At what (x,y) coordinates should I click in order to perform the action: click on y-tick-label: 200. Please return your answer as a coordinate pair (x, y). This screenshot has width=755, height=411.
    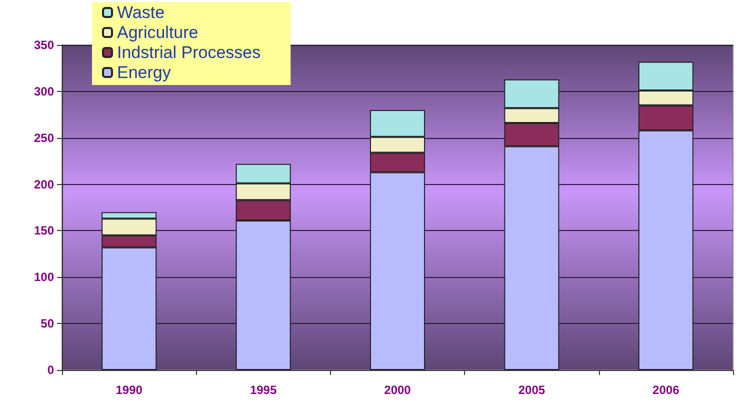
    Looking at the image, I should click on (44, 184).